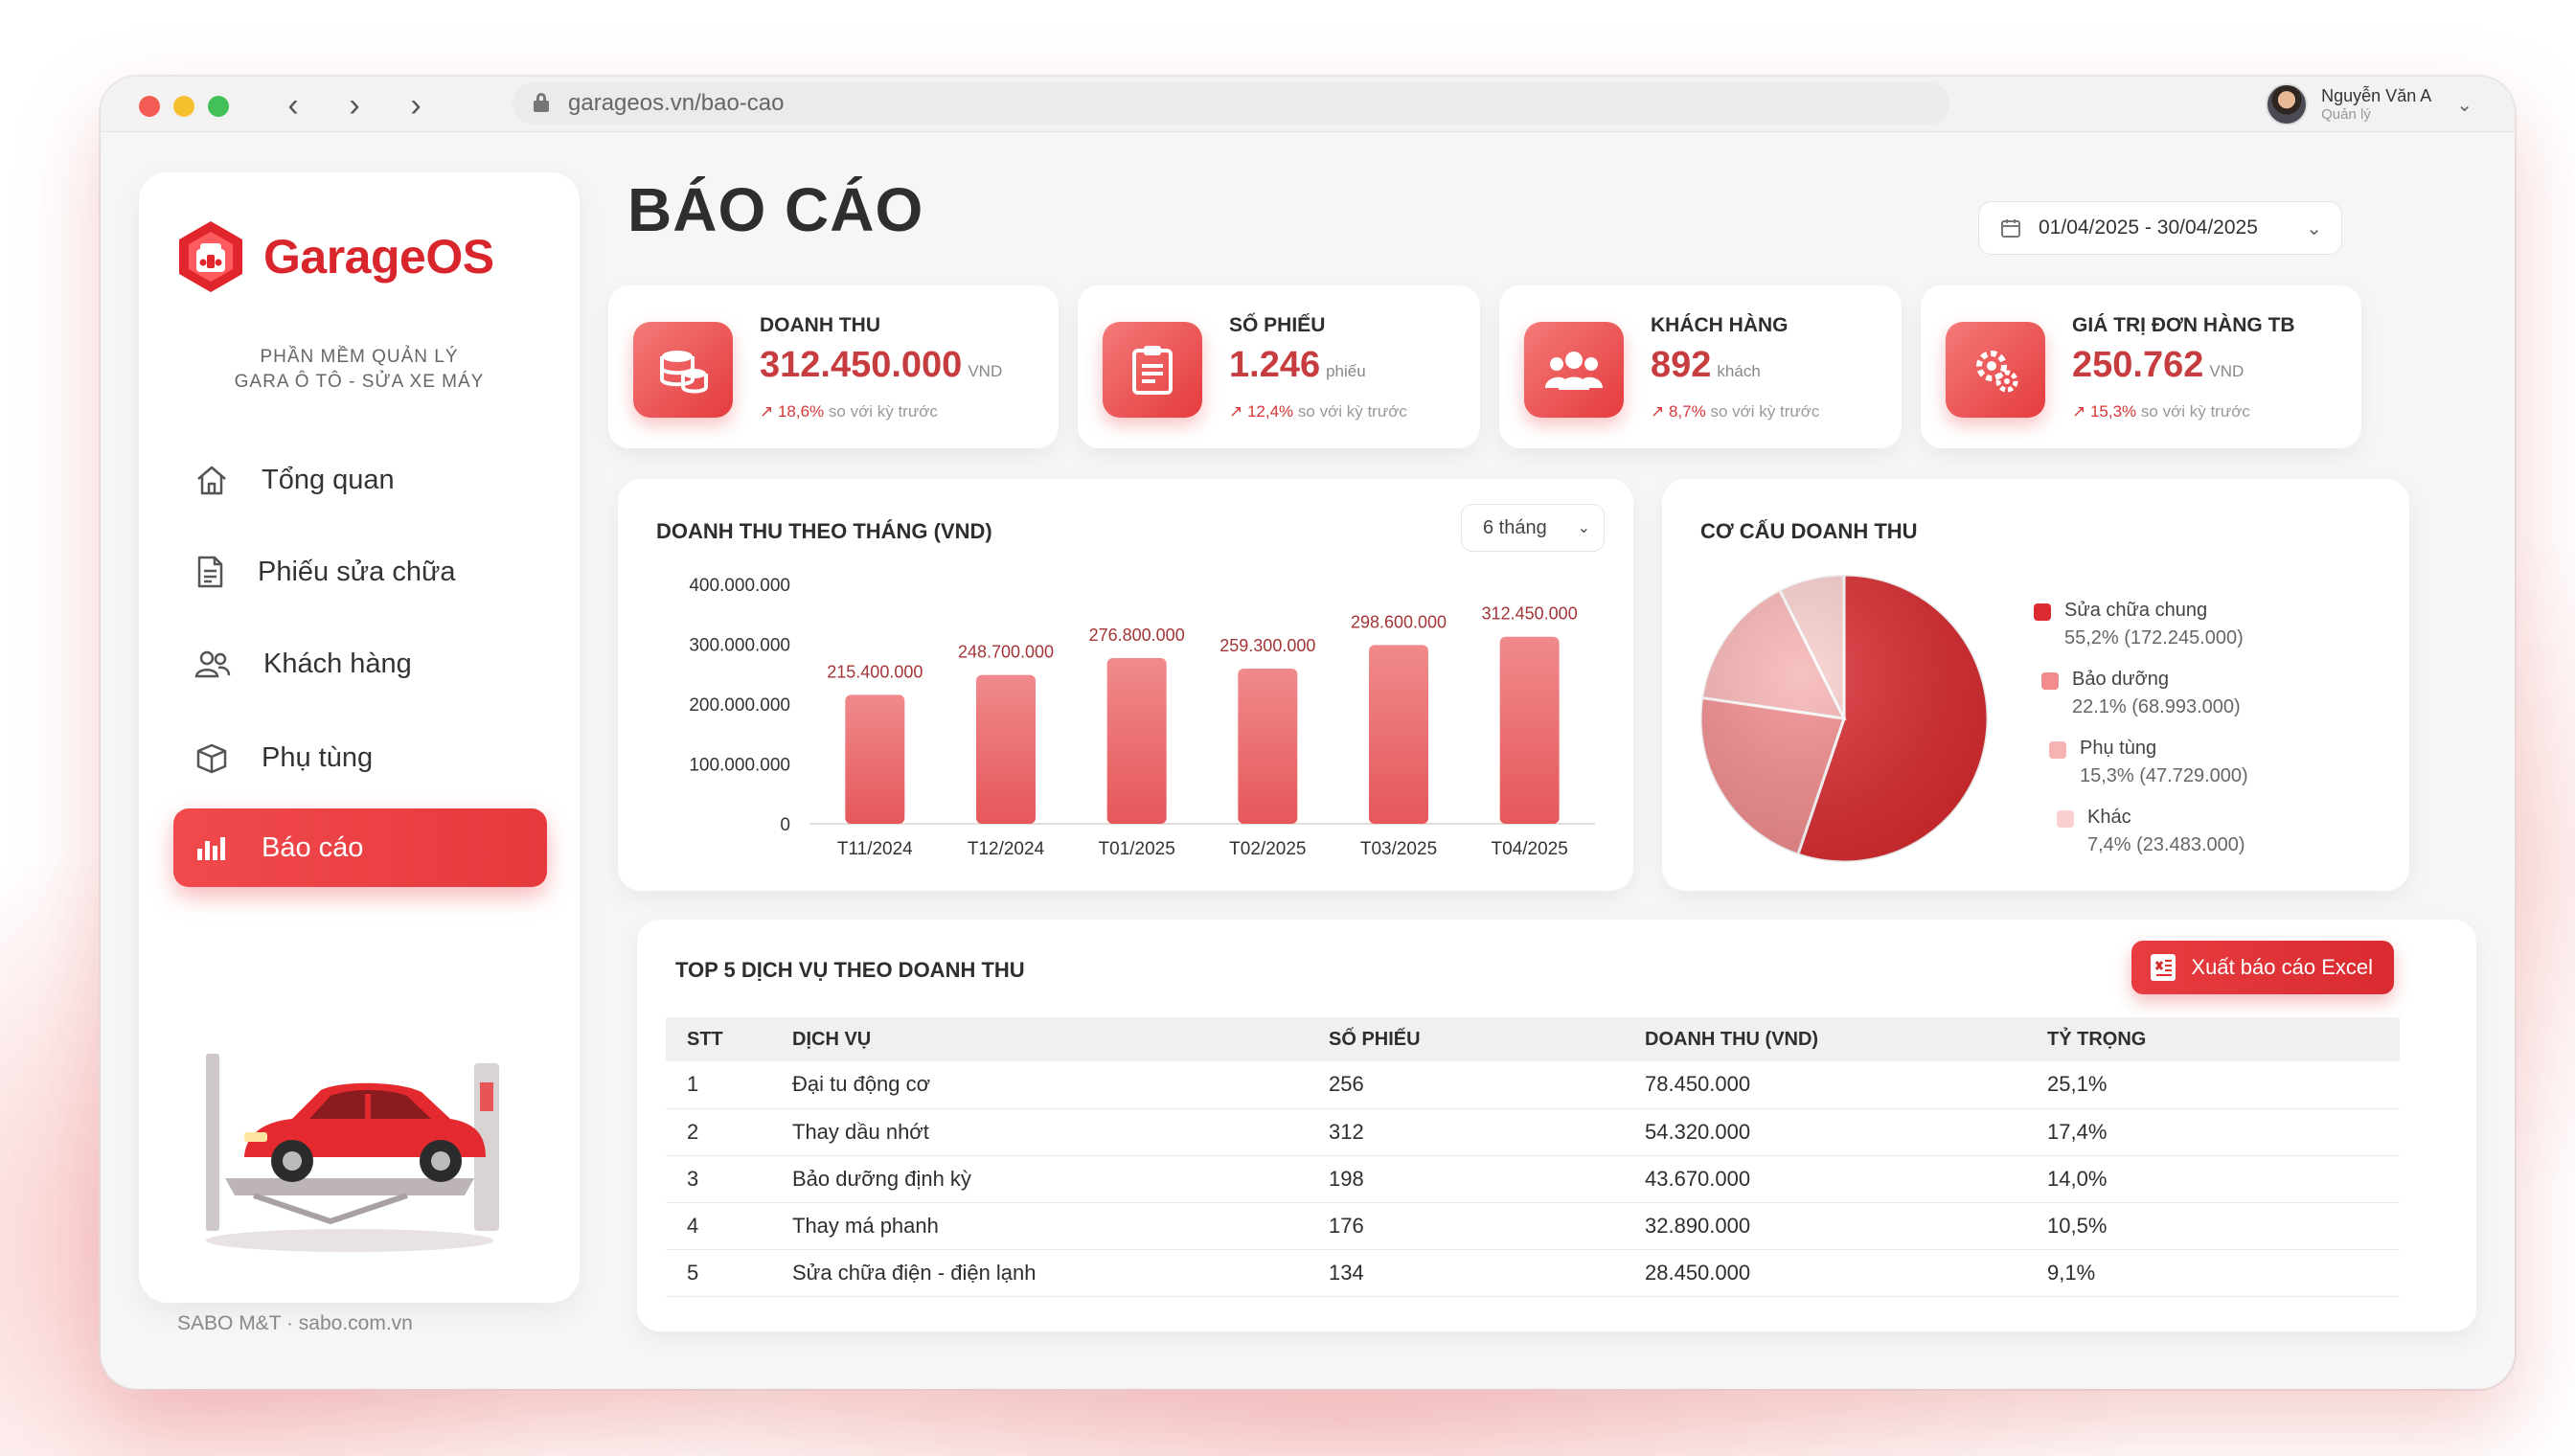 This screenshot has height=1456, width=2575. I want to click on cell-share: 17,4%, so click(2213, 1132).